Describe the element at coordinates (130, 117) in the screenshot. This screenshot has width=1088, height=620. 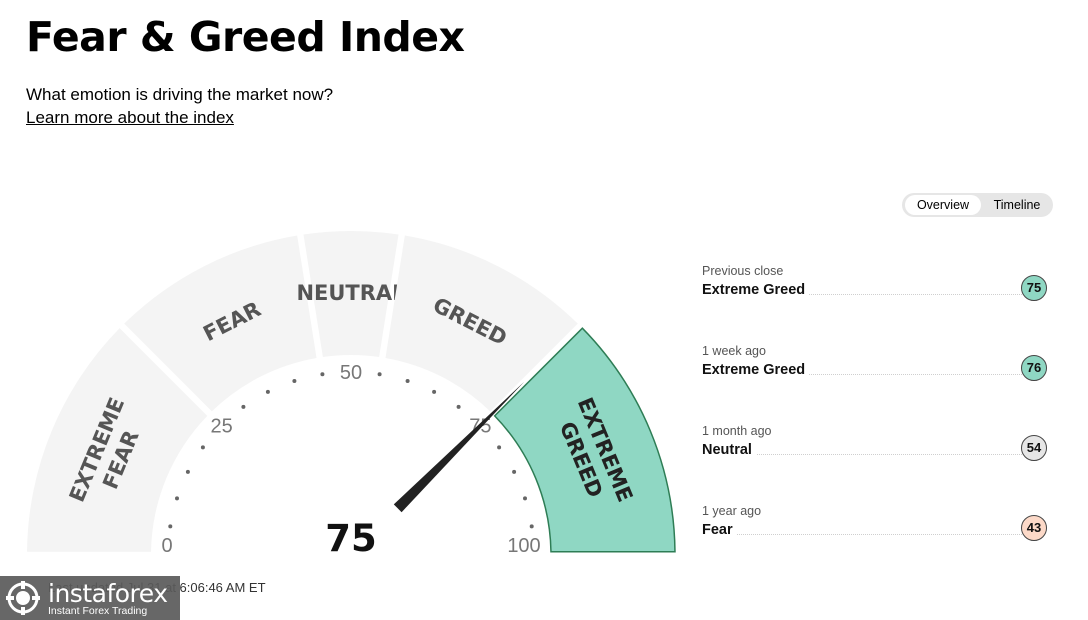
I see `learn-more-link: Learn more about the index` at that location.